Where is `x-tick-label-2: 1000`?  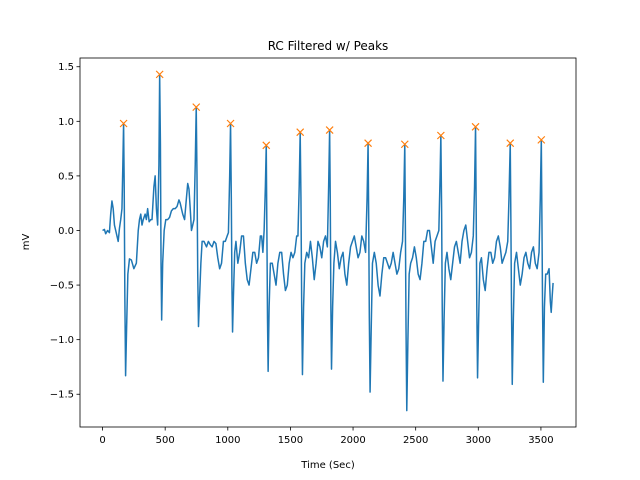
x-tick-label-2: 1000 is located at coordinates (227, 440).